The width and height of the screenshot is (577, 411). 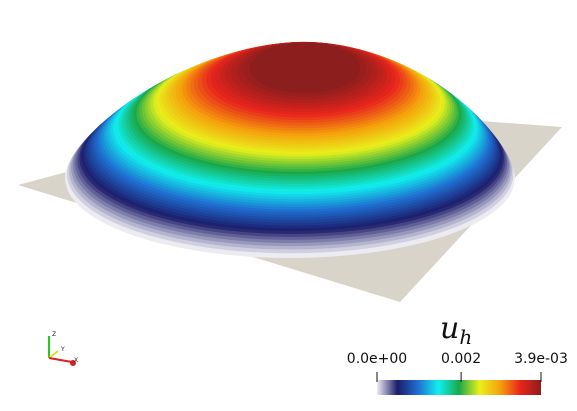 What do you see at coordinates (60, 360) in the screenshot?
I see `x-axis` at bounding box center [60, 360].